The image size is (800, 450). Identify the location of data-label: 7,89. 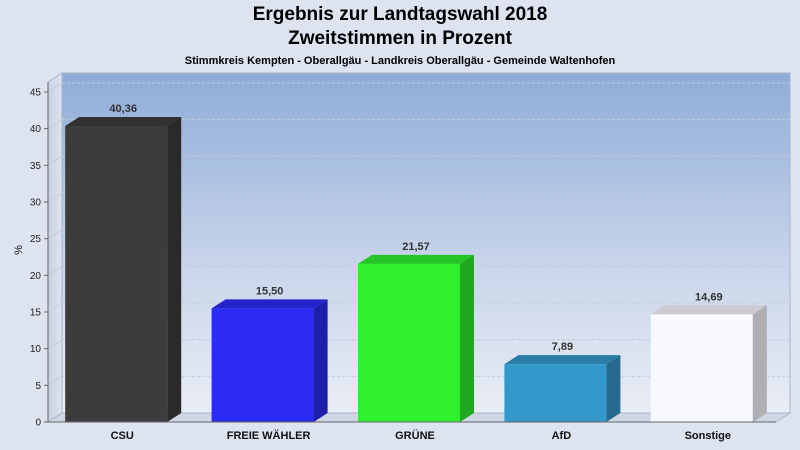
(562, 347).